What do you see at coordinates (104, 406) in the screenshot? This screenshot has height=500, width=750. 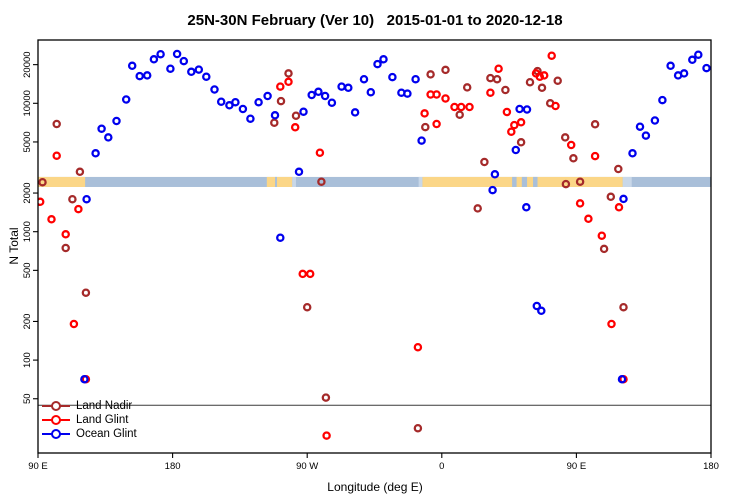 I see `legend-label: Land Nadir` at bounding box center [104, 406].